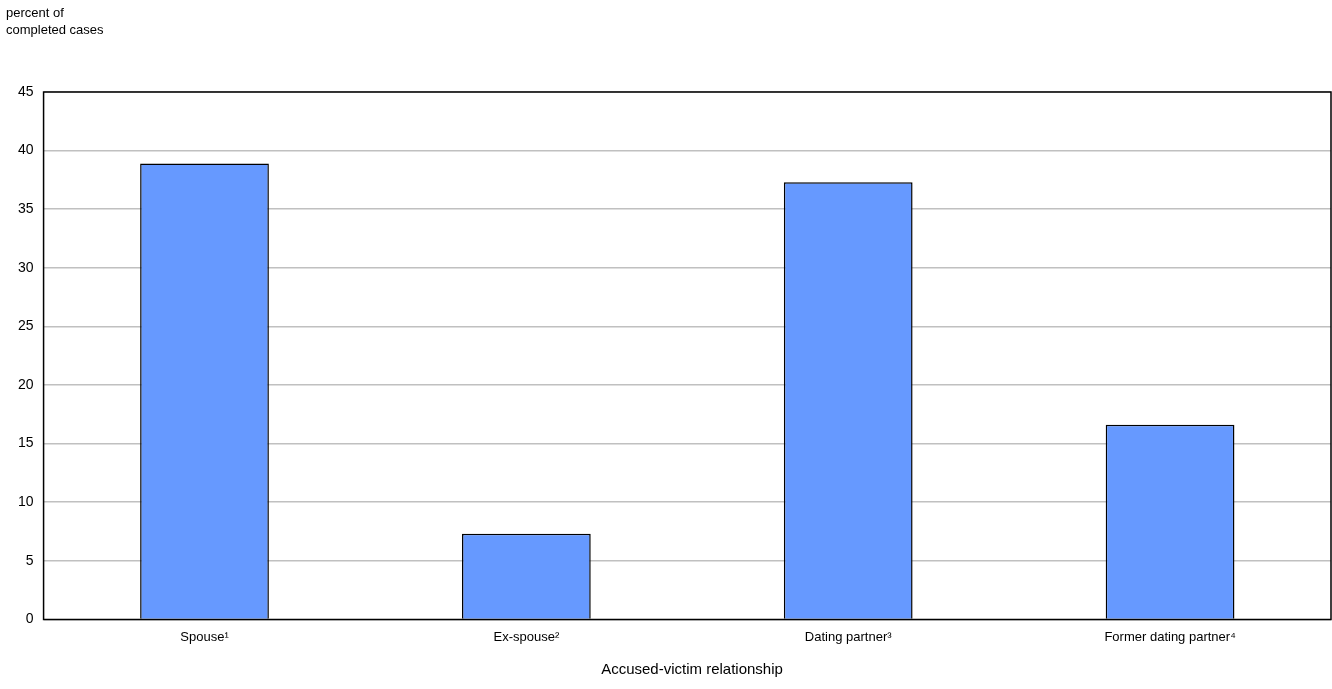 The image size is (1332, 689). I want to click on y-tick-label: 25, so click(25, 325).